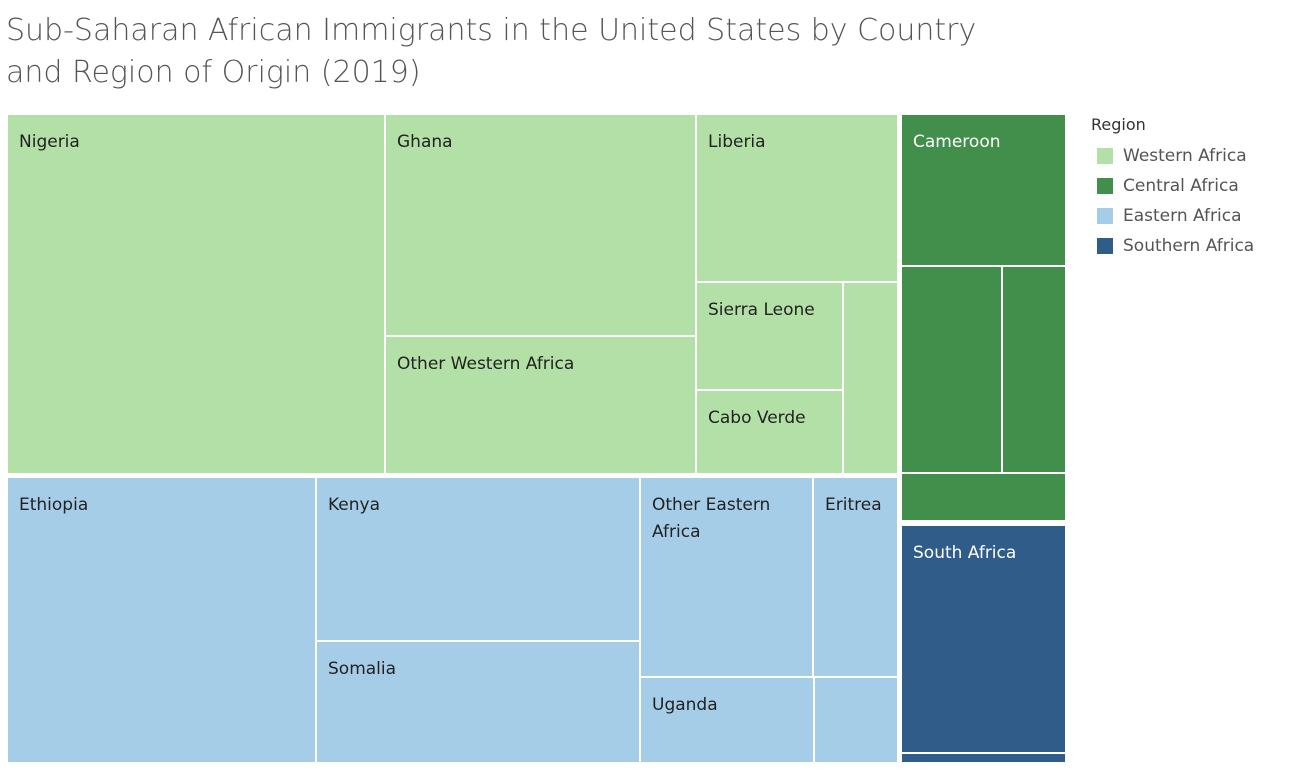 This screenshot has height=771, width=1299. I want to click on treemap-cell-nigeria: Nigeria, so click(196, 294).